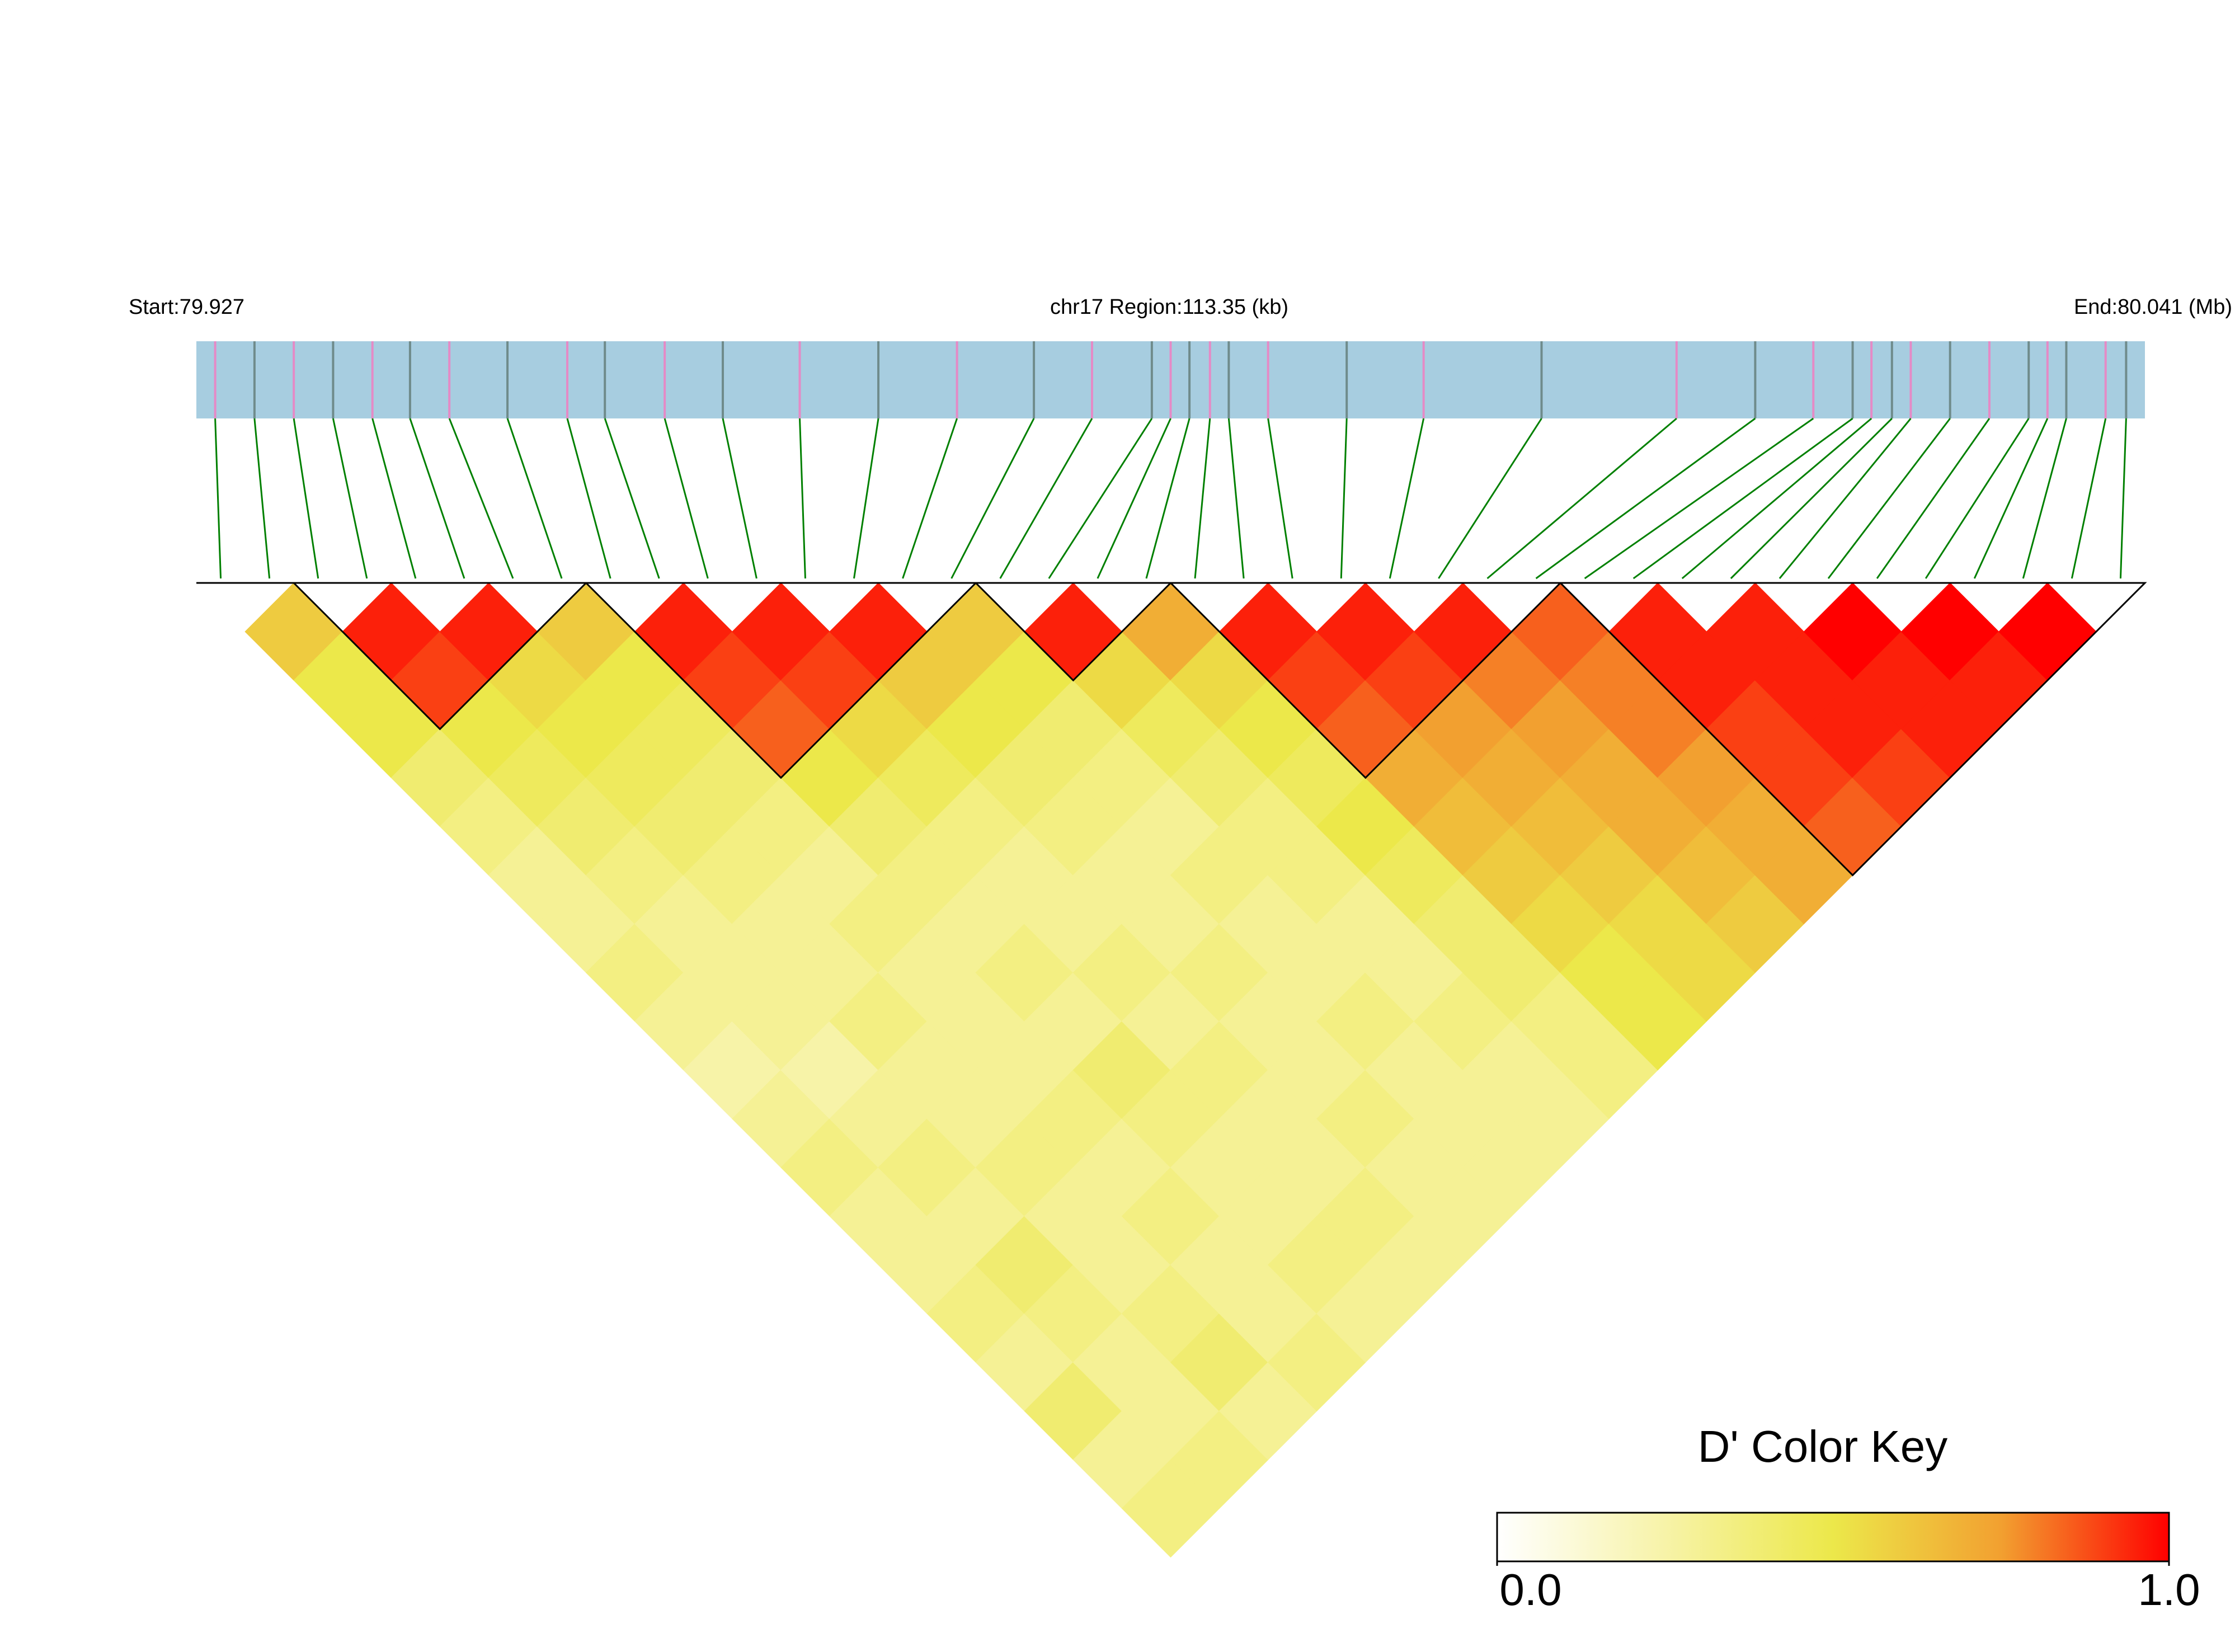  I want to click on chart-title: chr17 Region:113.35 (kb), so click(1169, 307).